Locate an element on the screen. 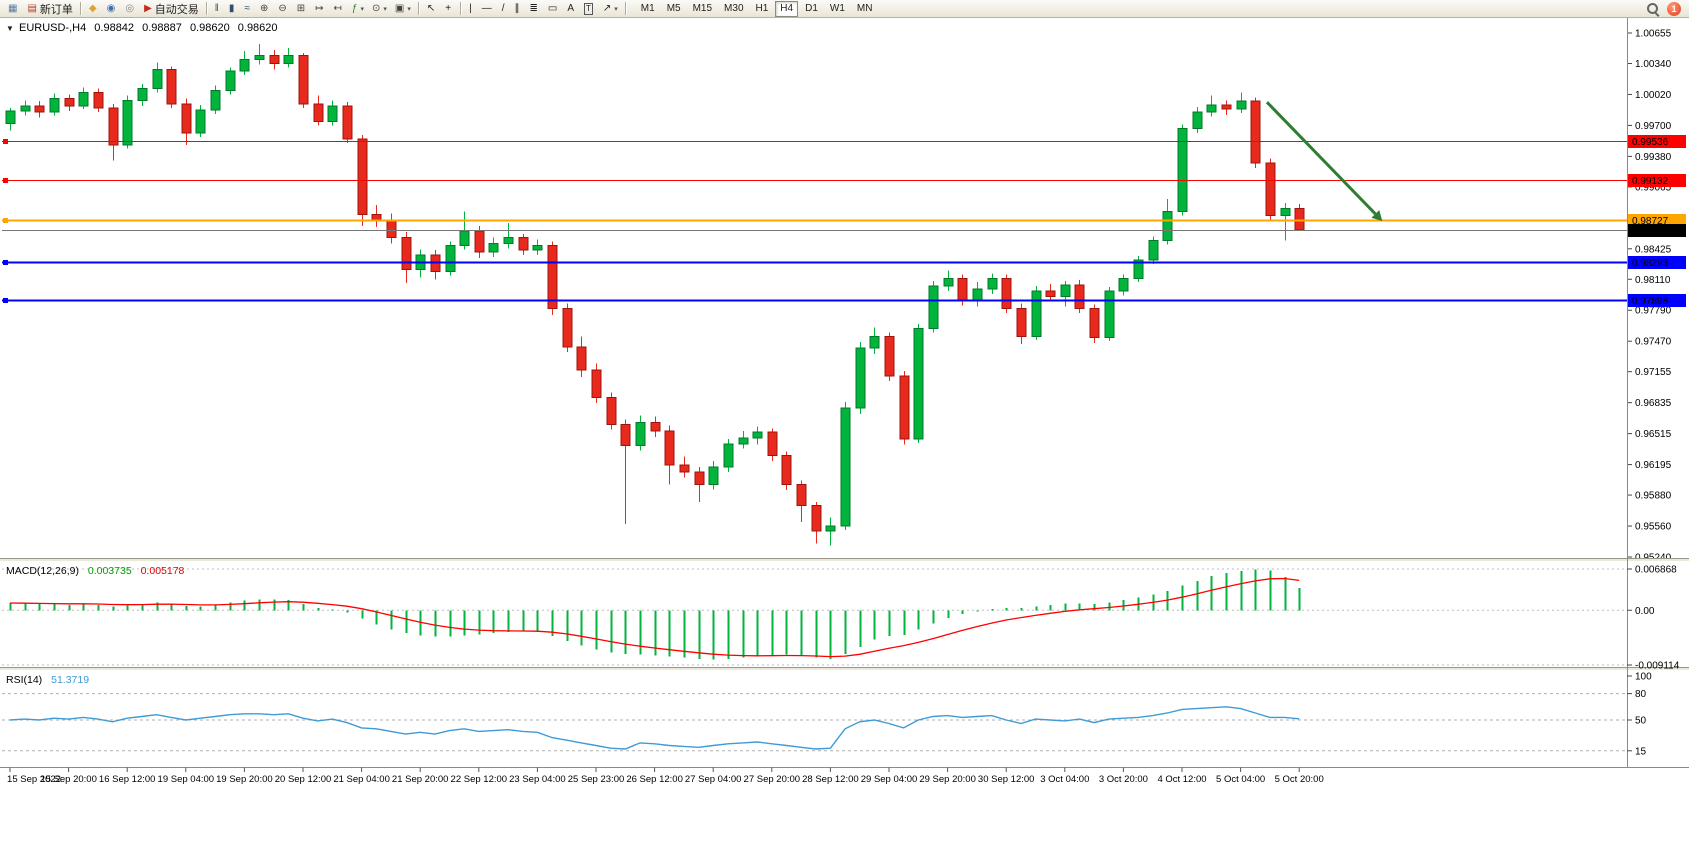 This screenshot has height=853, width=1689. timeframe-w1: W1 is located at coordinates (837, 8).